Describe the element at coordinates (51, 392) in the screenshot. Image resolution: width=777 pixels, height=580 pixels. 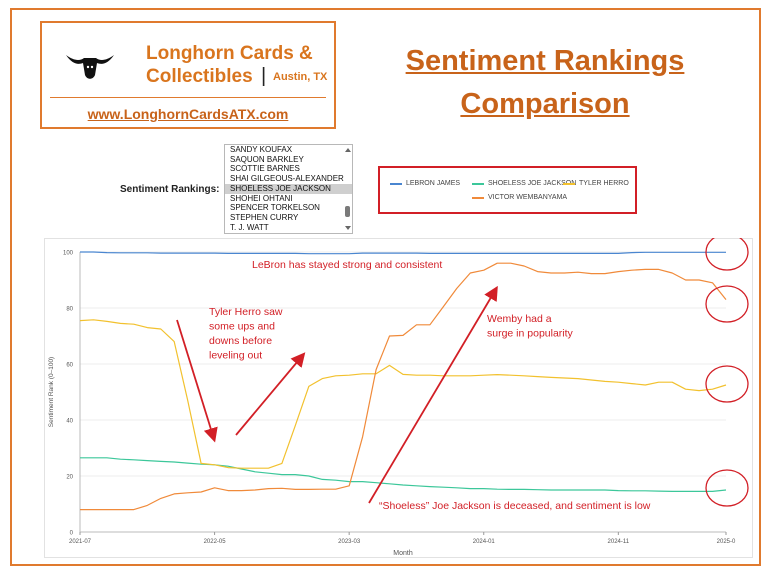
I see `y-axis-label: Sentiment Rank (0–100)` at that location.